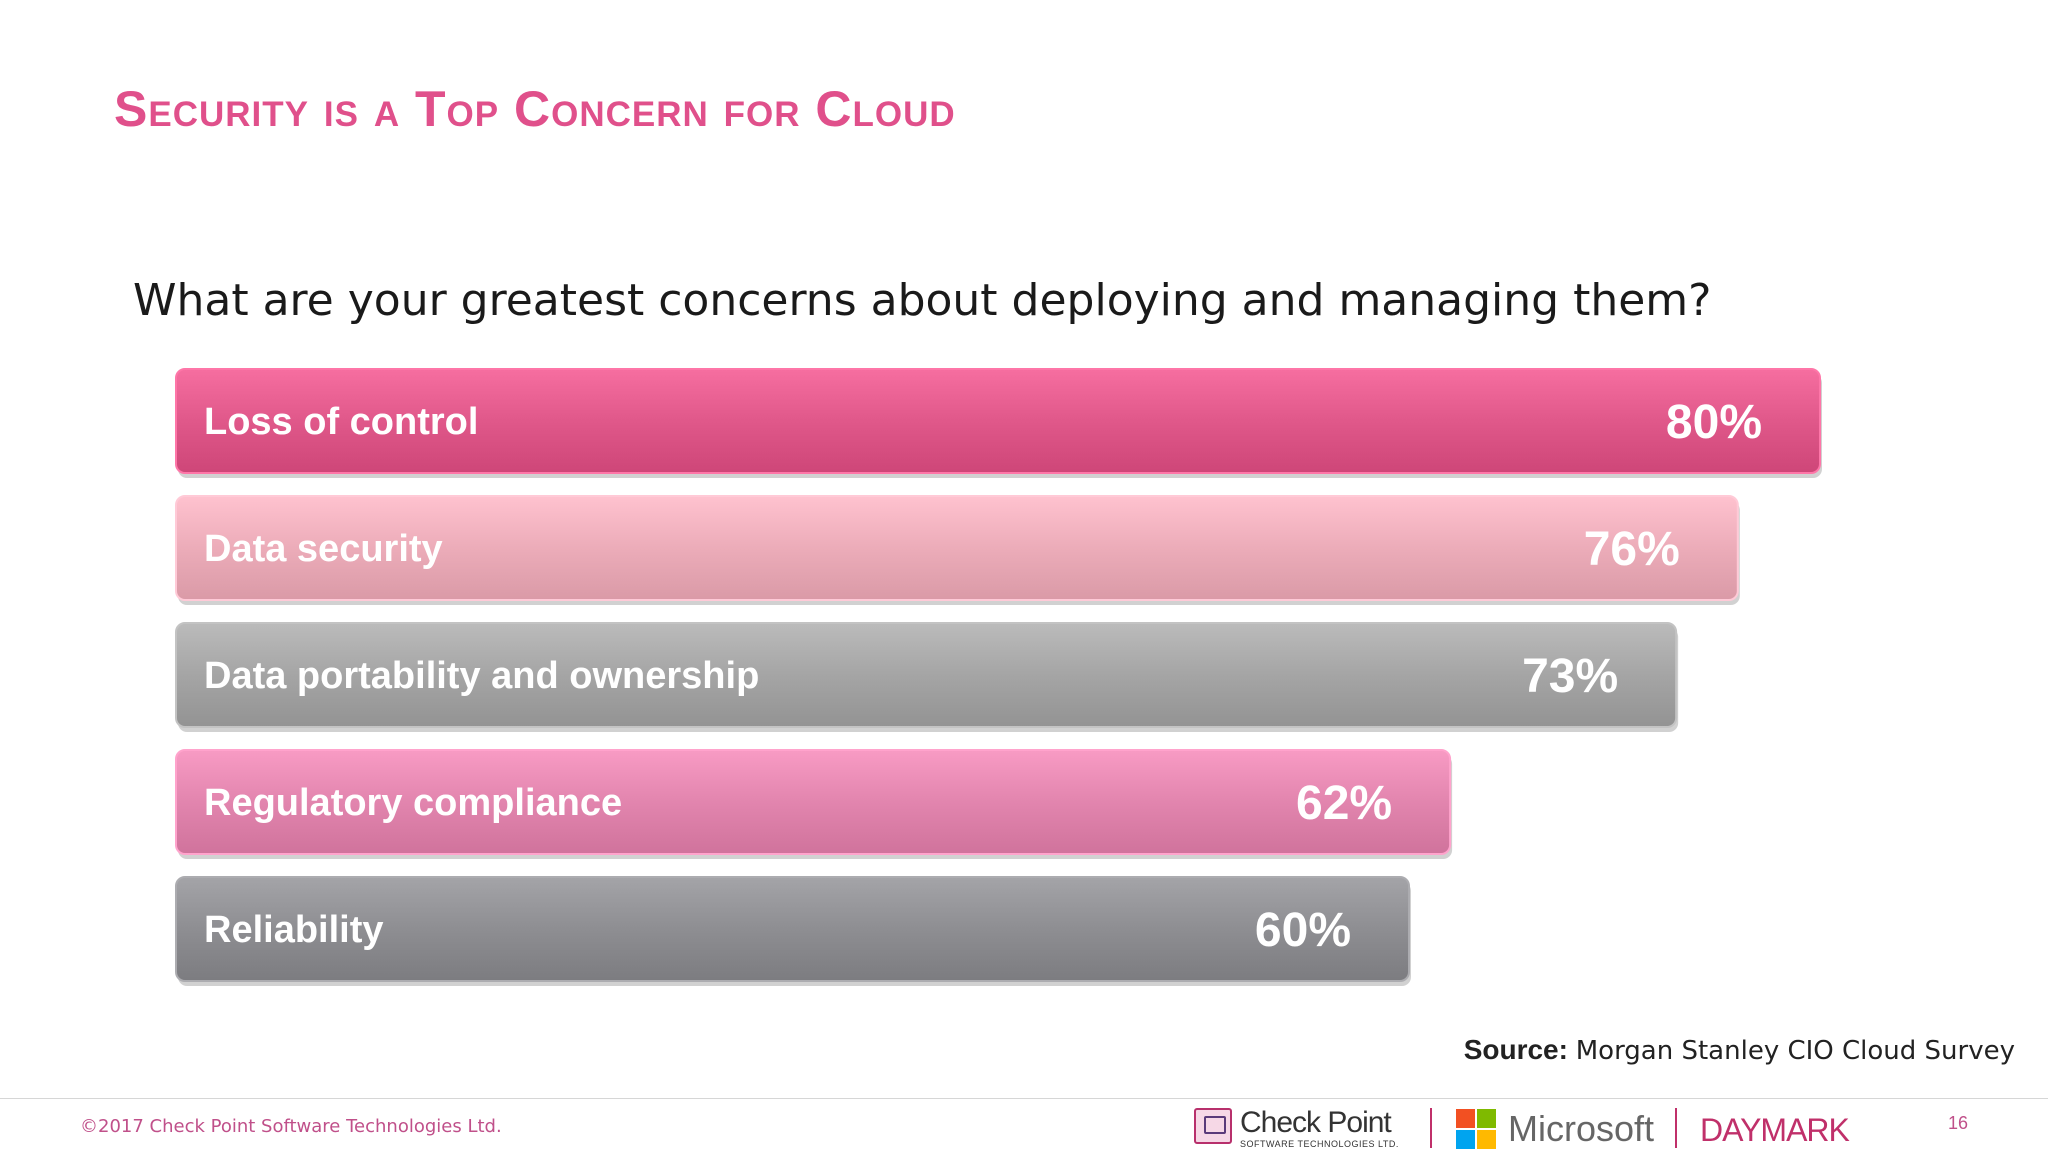 This screenshot has height=1152, width=2048. Describe the element at coordinates (1316, 1122) in the screenshot. I see `checkpoint-name: Check Point` at that location.